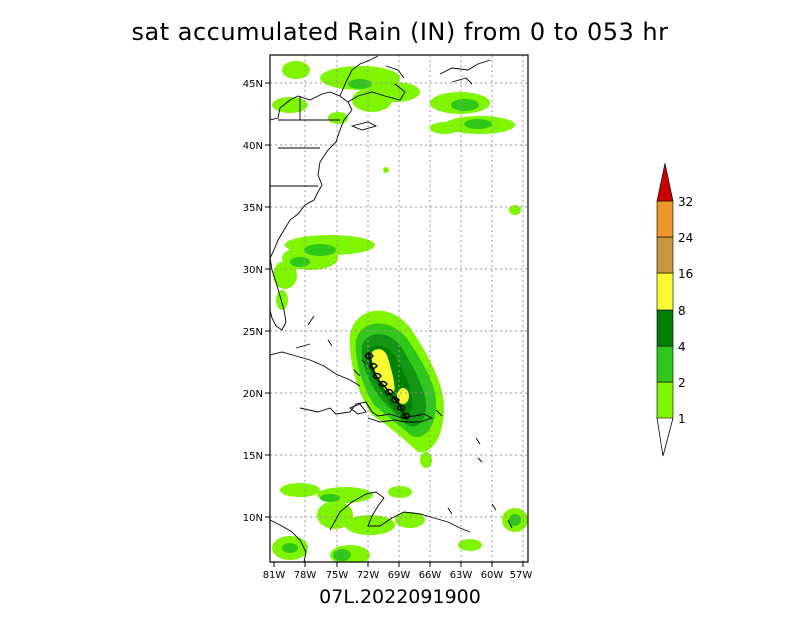 Image resolution: width=800 pixels, height=618 pixels. What do you see at coordinates (400, 597) in the screenshot?
I see `storm-id-label: 07L.2022091900` at bounding box center [400, 597].